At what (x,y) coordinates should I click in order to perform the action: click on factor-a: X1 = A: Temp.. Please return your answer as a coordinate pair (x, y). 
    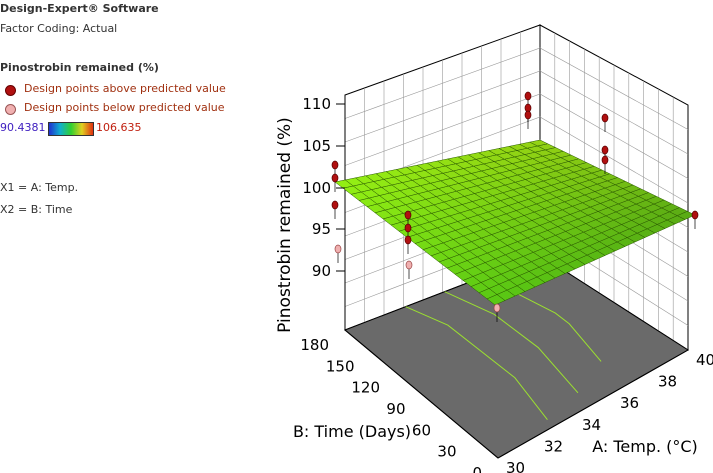
    Looking at the image, I should click on (39, 187).